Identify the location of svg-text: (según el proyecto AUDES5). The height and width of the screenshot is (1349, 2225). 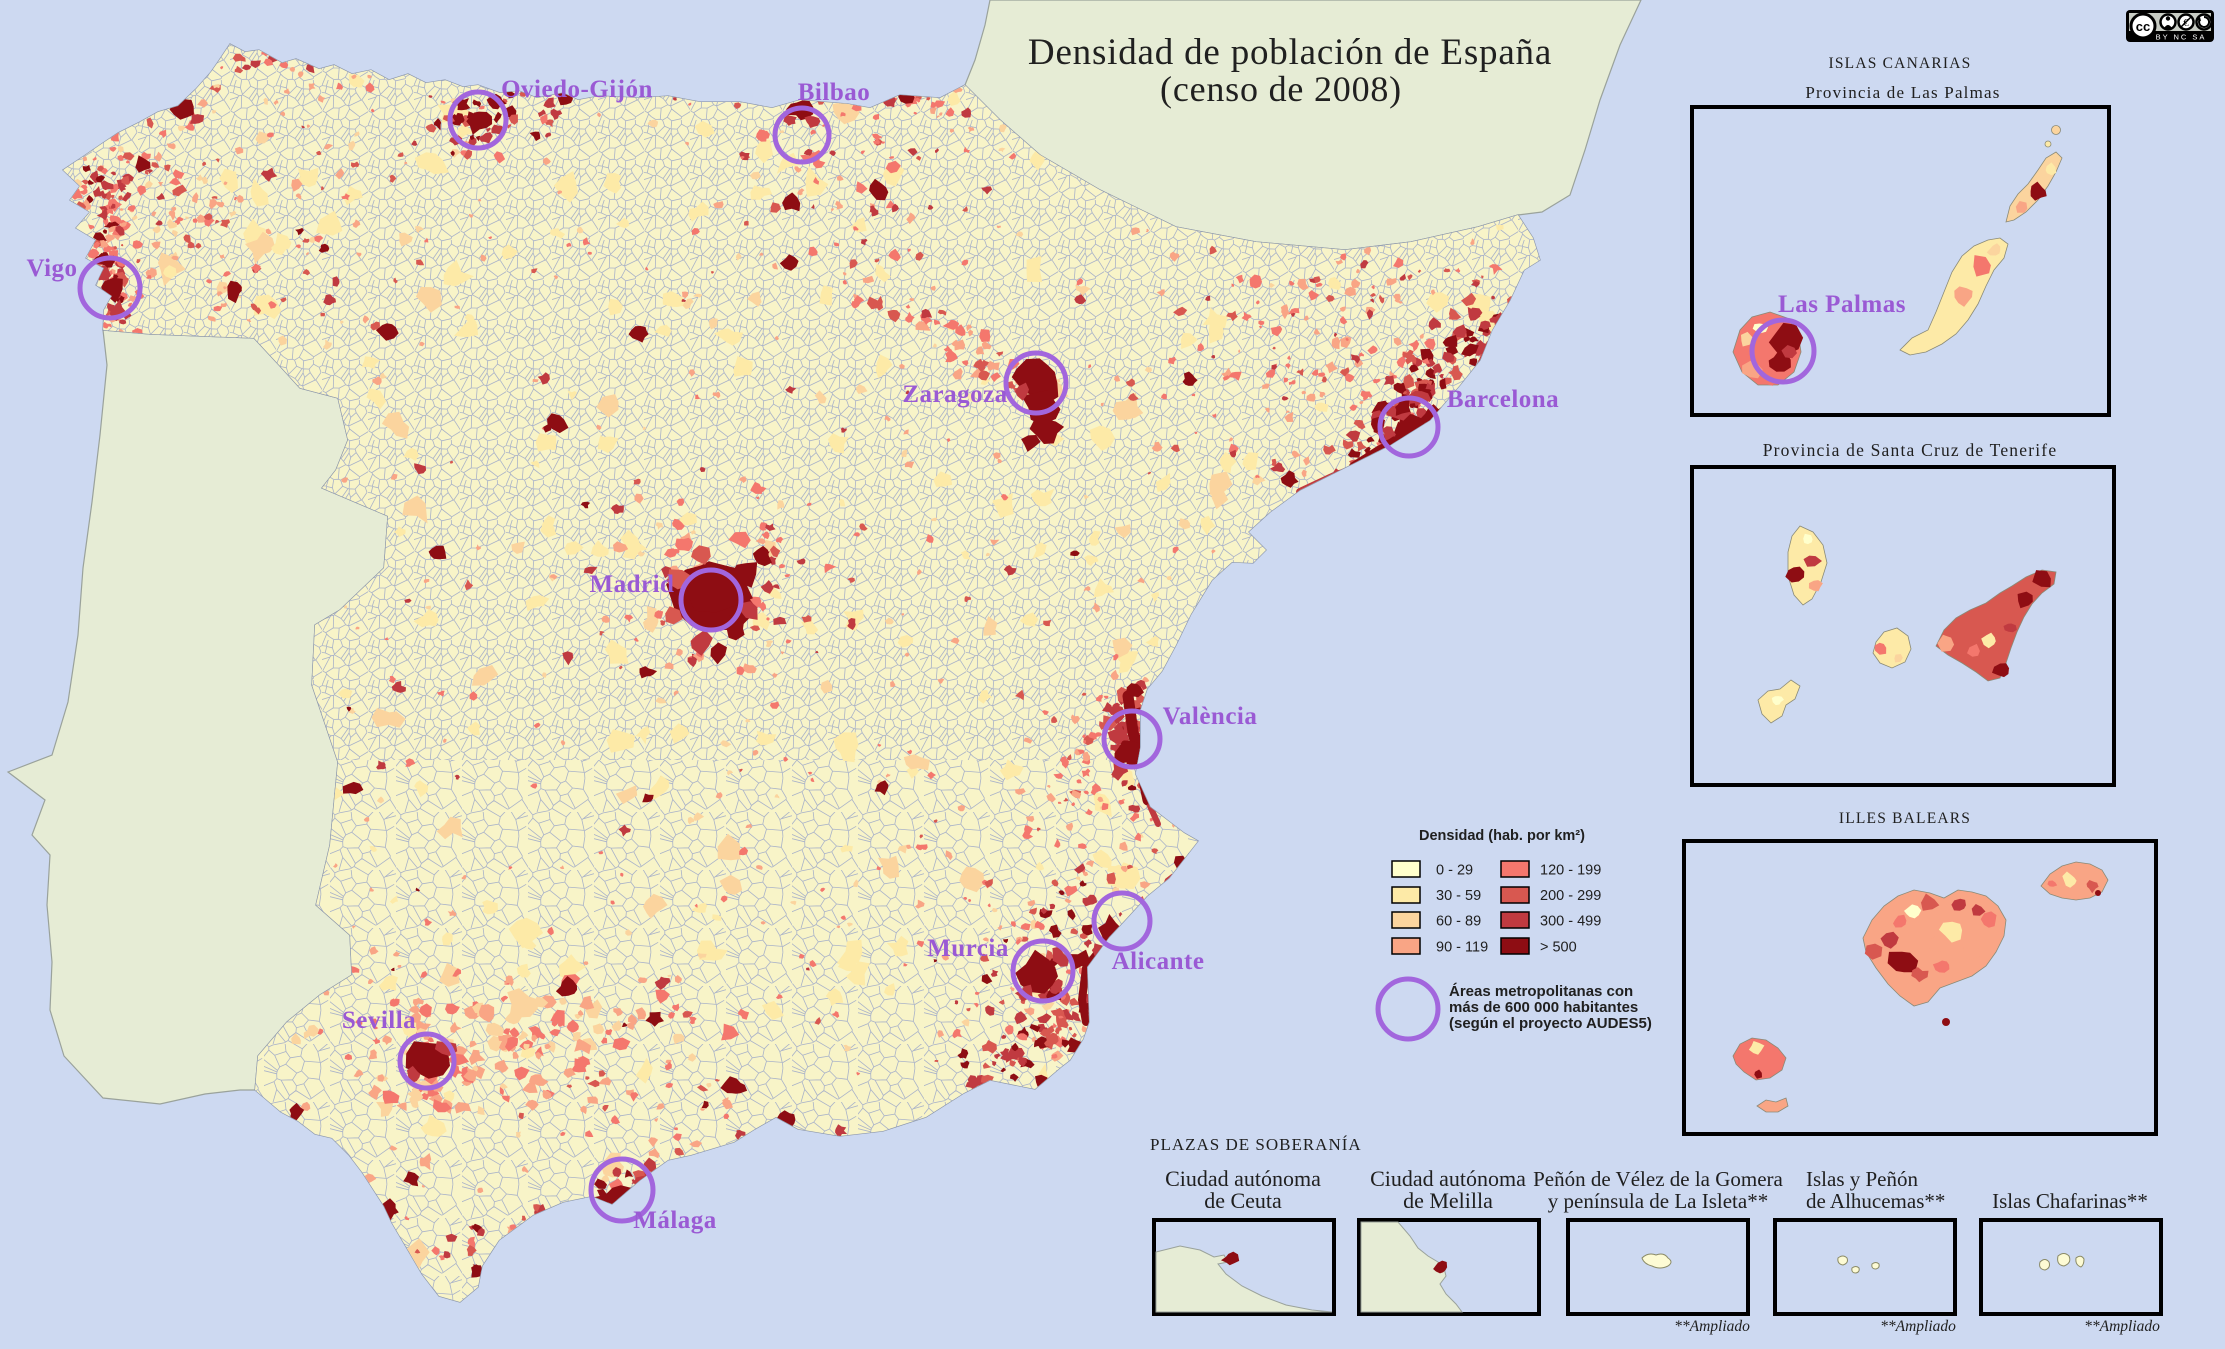
(1550, 1023).